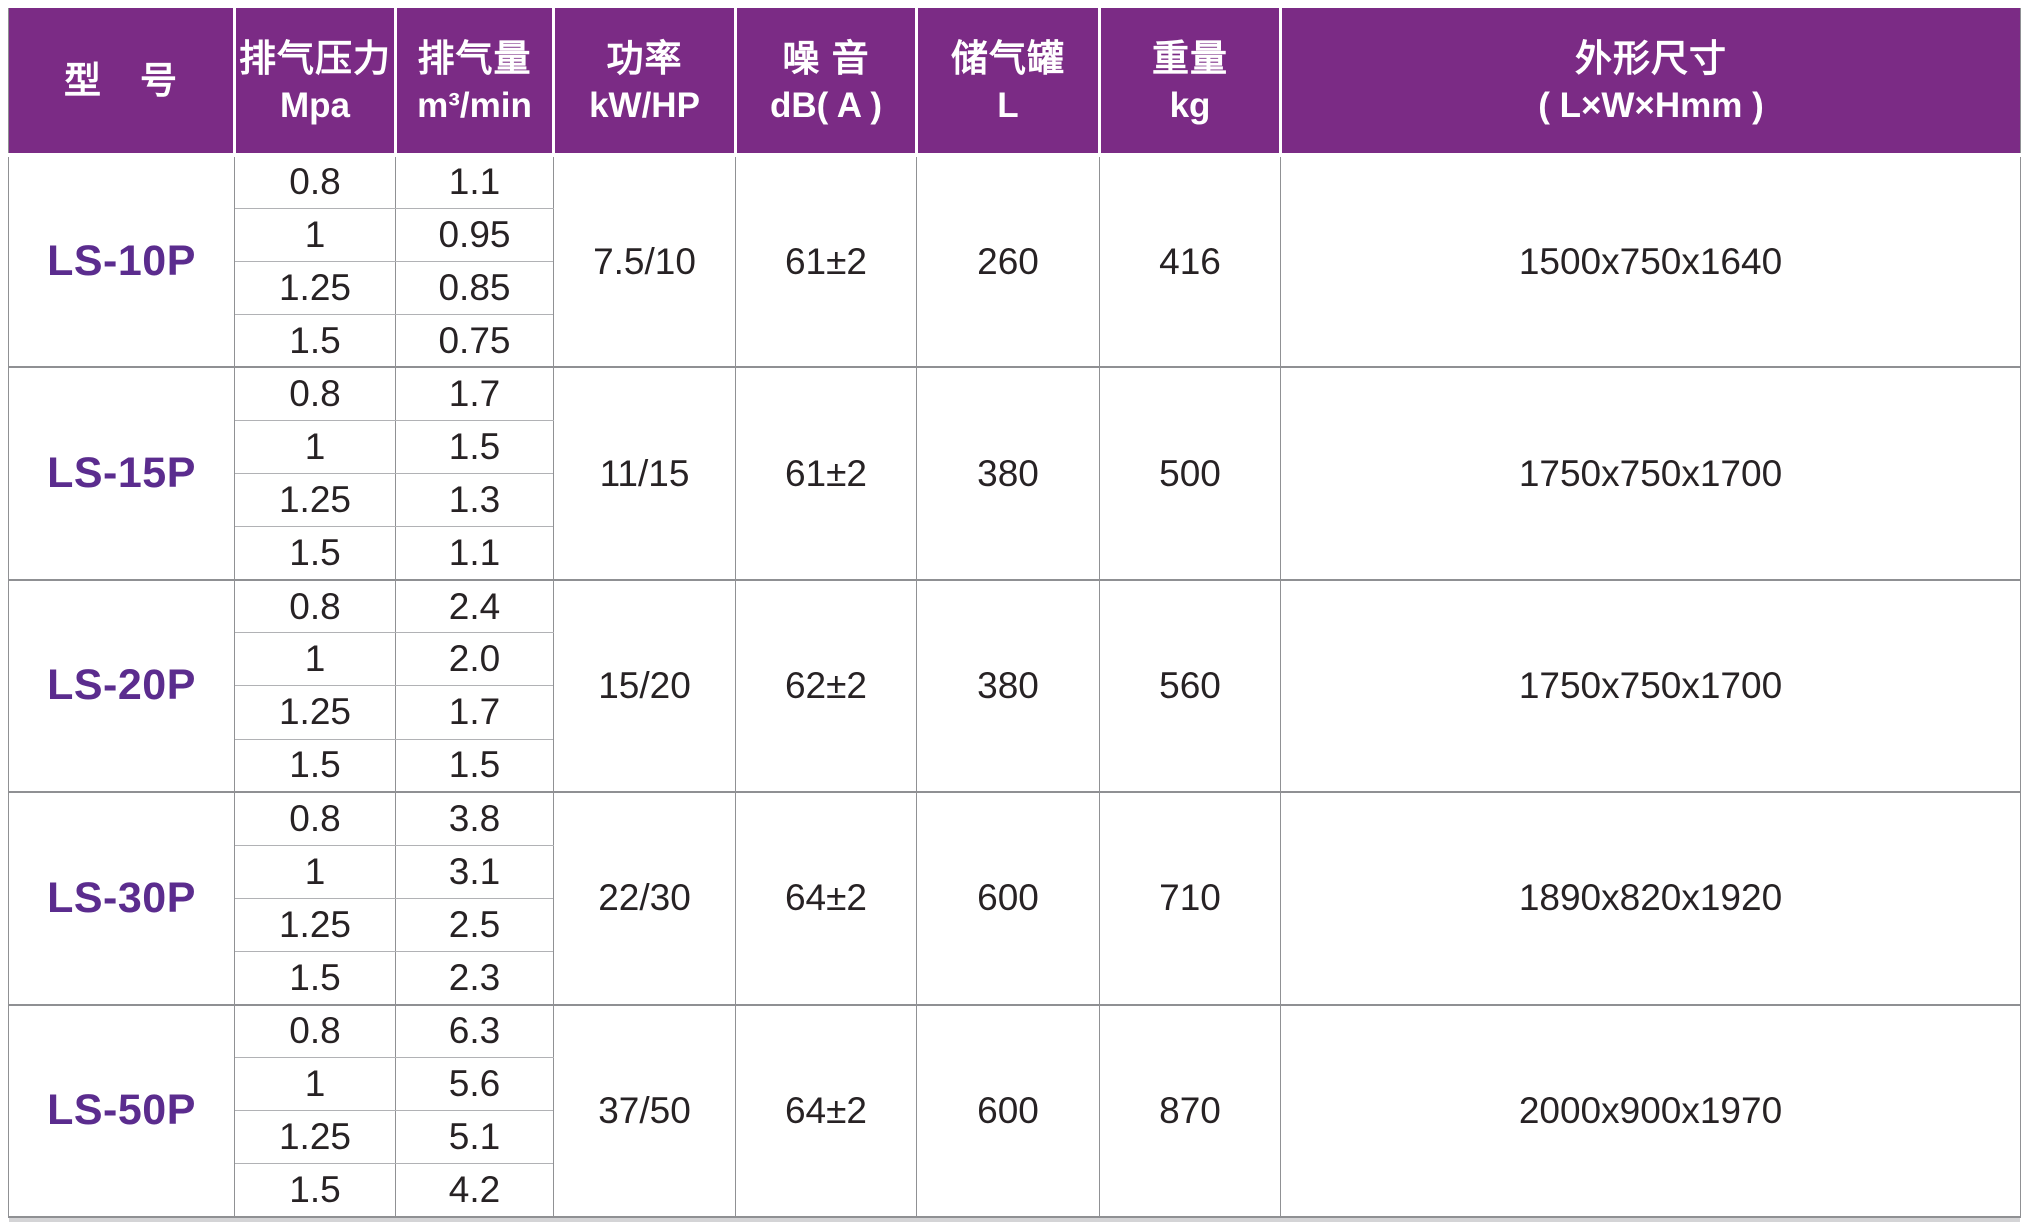 This screenshot has height=1228, width=2028. What do you see at coordinates (474, 872) in the screenshot?
I see `displacement-cell: 3.1` at bounding box center [474, 872].